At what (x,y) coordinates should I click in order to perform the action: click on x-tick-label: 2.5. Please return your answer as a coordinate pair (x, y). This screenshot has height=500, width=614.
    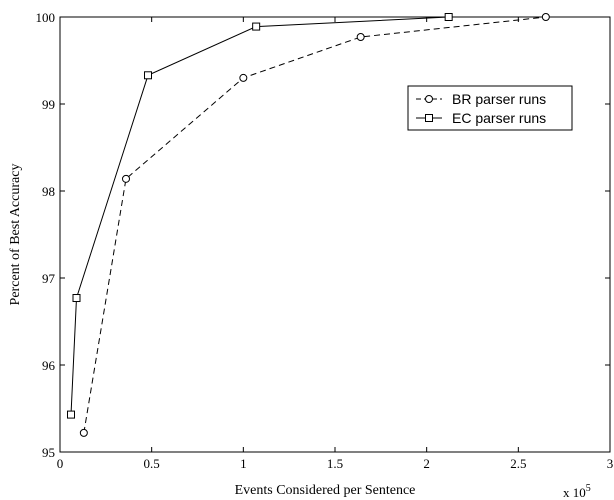
    Looking at the image, I should click on (518, 463).